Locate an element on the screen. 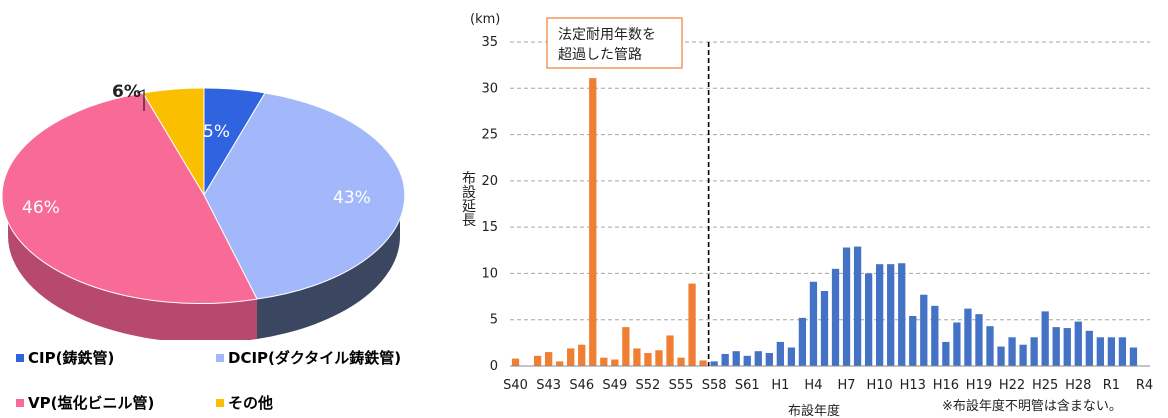  x-tick-label: S58 is located at coordinates (714, 385).